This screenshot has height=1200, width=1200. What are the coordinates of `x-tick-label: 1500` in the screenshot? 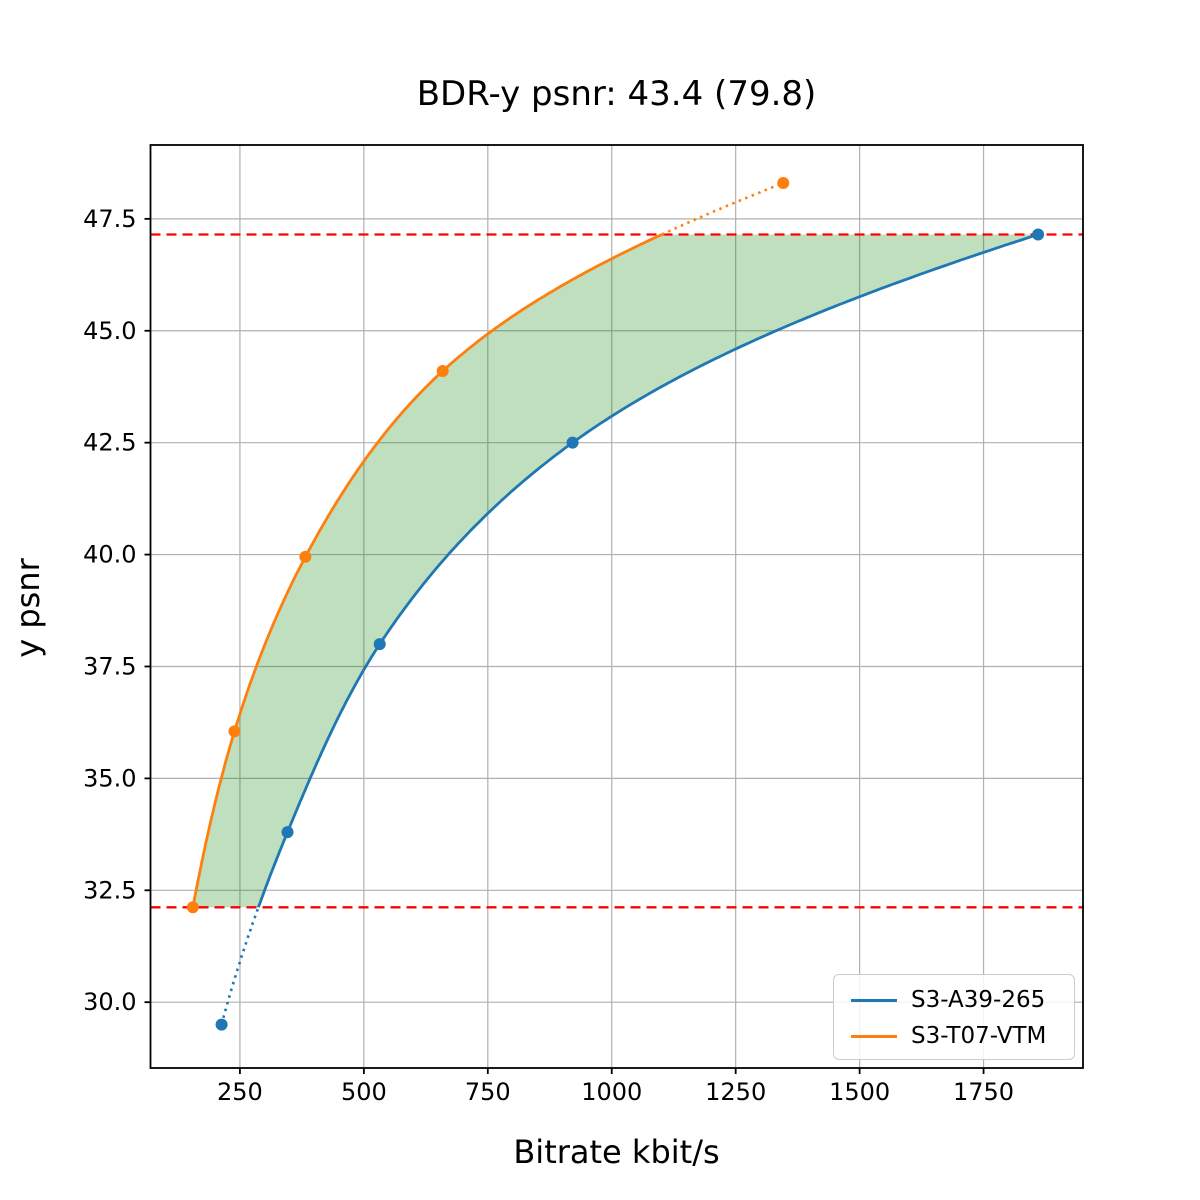 It's located at (859, 1092).